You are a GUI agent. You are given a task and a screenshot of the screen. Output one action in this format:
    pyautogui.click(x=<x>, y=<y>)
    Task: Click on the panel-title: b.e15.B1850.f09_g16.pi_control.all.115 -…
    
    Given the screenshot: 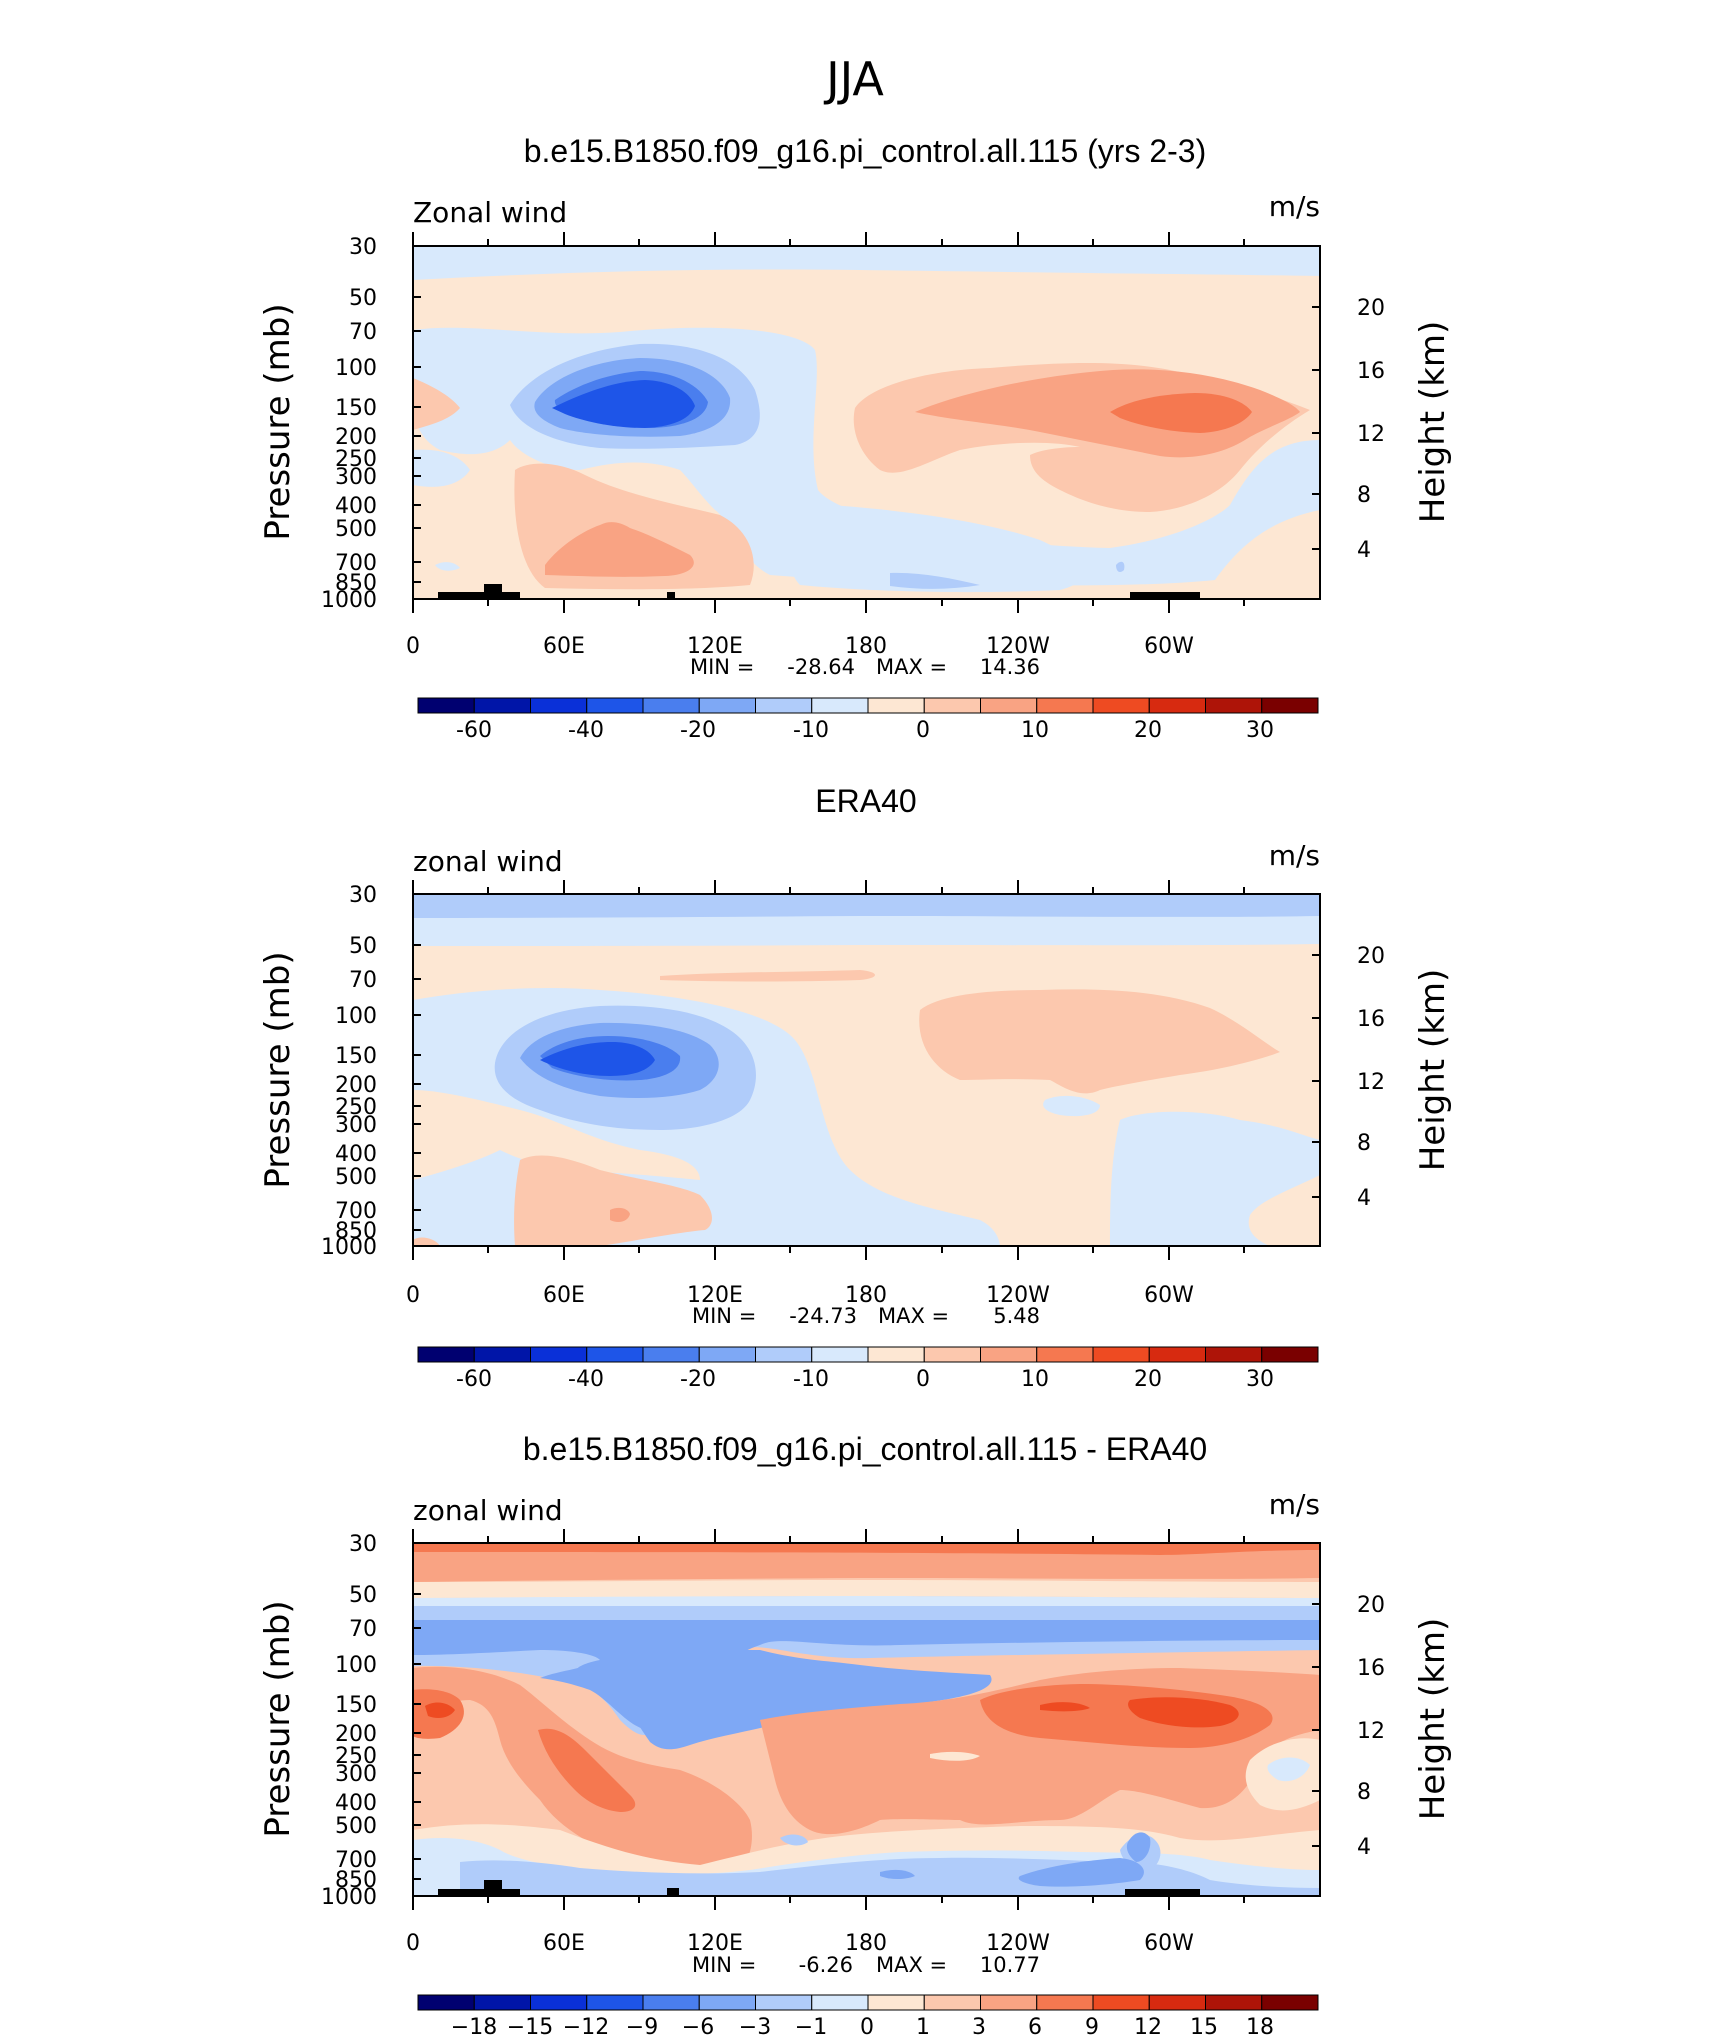 What is the action you would take?
    pyautogui.click(x=865, y=1449)
    